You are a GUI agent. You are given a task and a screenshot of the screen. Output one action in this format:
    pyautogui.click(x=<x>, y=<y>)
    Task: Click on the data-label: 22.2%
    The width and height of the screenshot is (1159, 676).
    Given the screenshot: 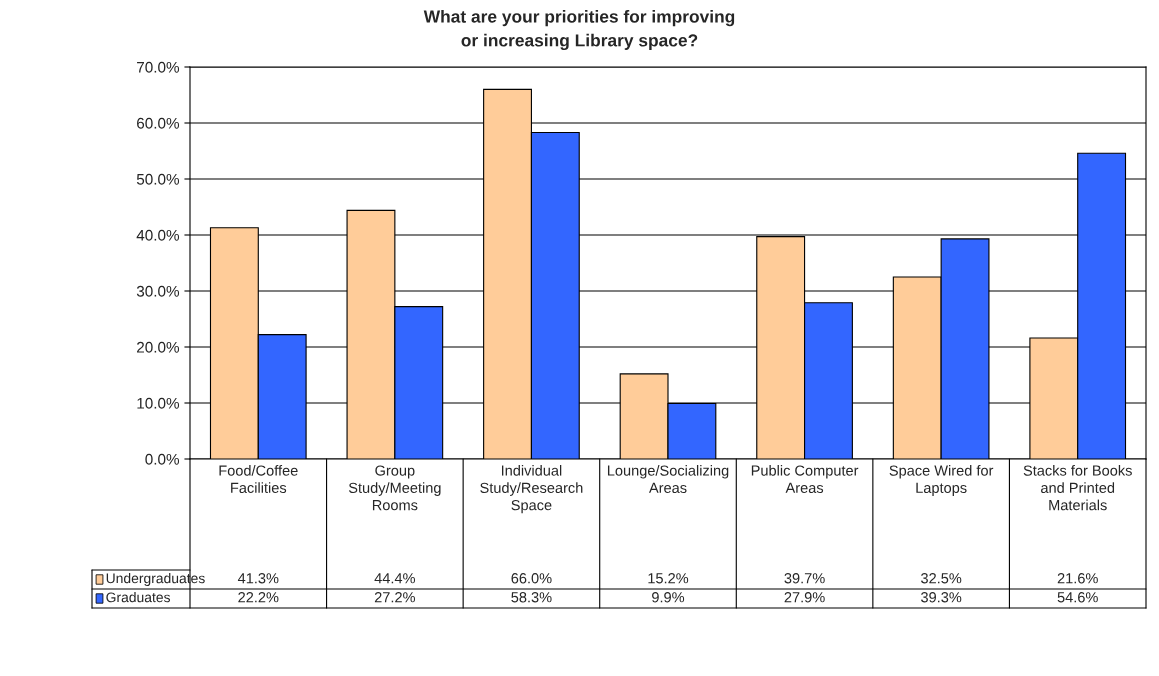 What is the action you would take?
    pyautogui.click(x=258, y=597)
    